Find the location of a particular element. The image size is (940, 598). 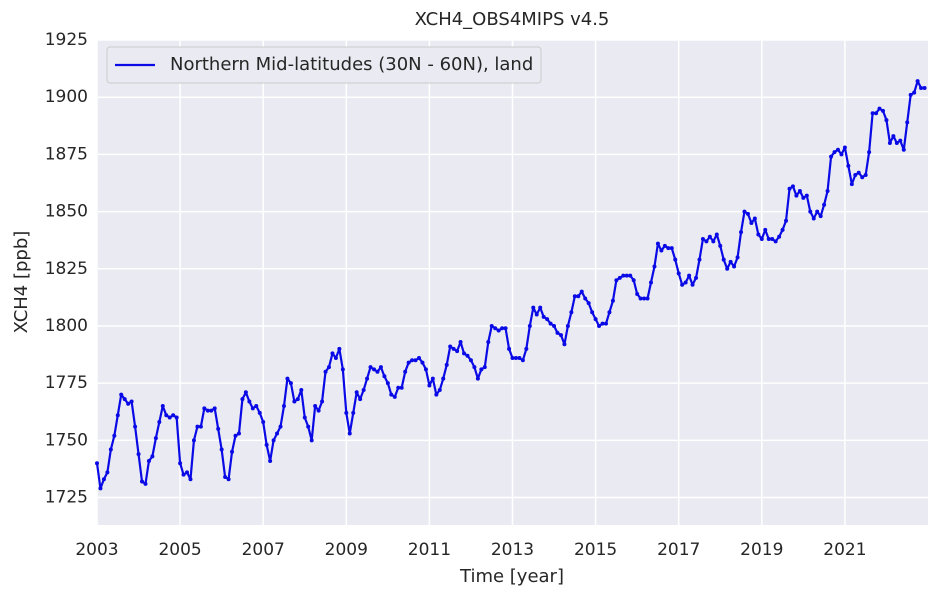

y-tick-label: 1825 is located at coordinates (66, 269).